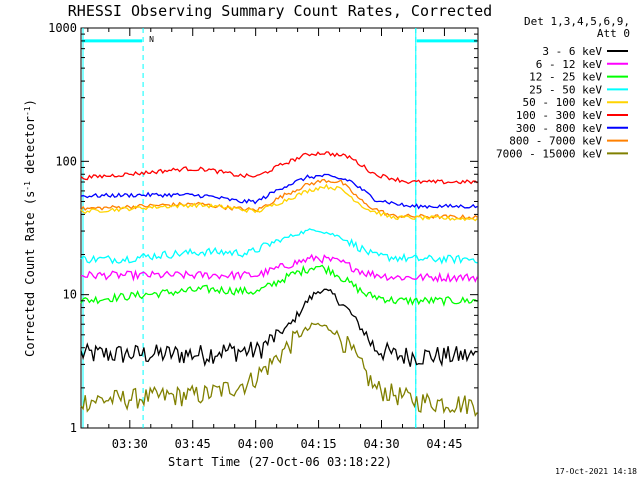 The image size is (640, 480). What do you see at coordinates (73, 428) in the screenshot?
I see `y-tick-label: 1` at bounding box center [73, 428].